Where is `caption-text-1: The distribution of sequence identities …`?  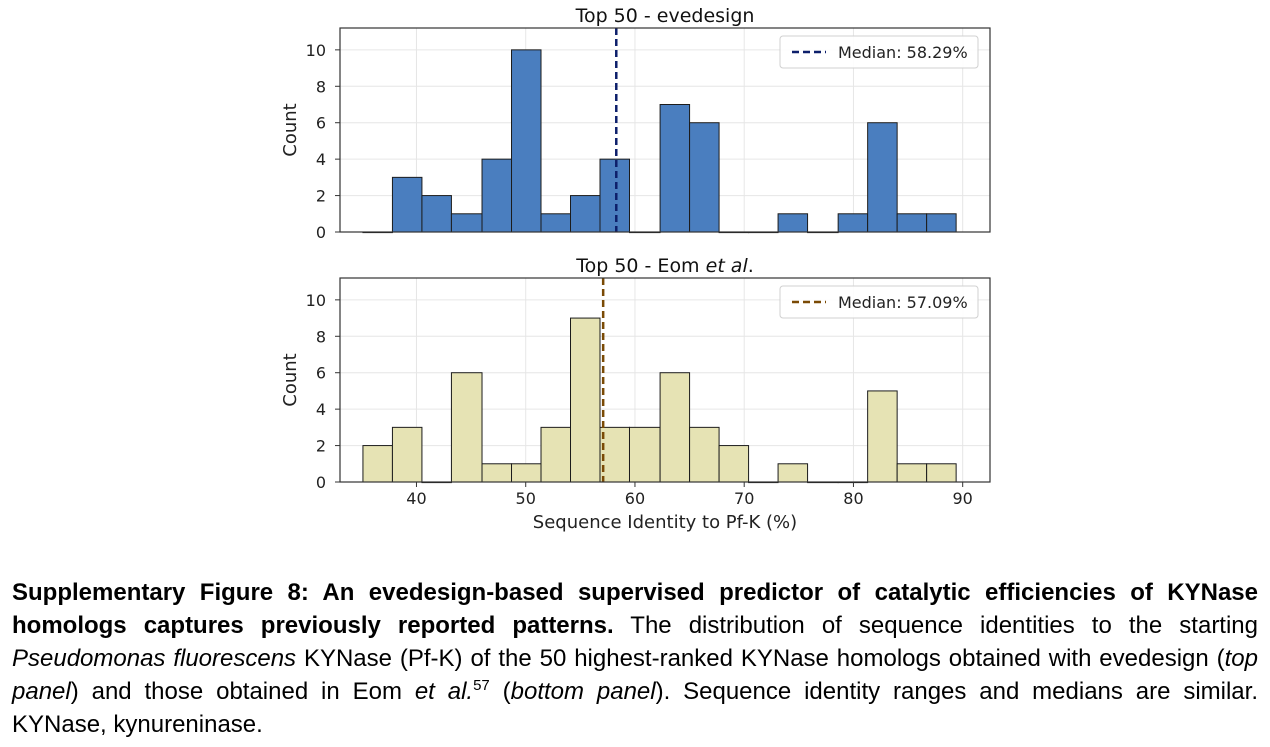 caption-text-1: The distribution of sequence identities … is located at coordinates (935, 625).